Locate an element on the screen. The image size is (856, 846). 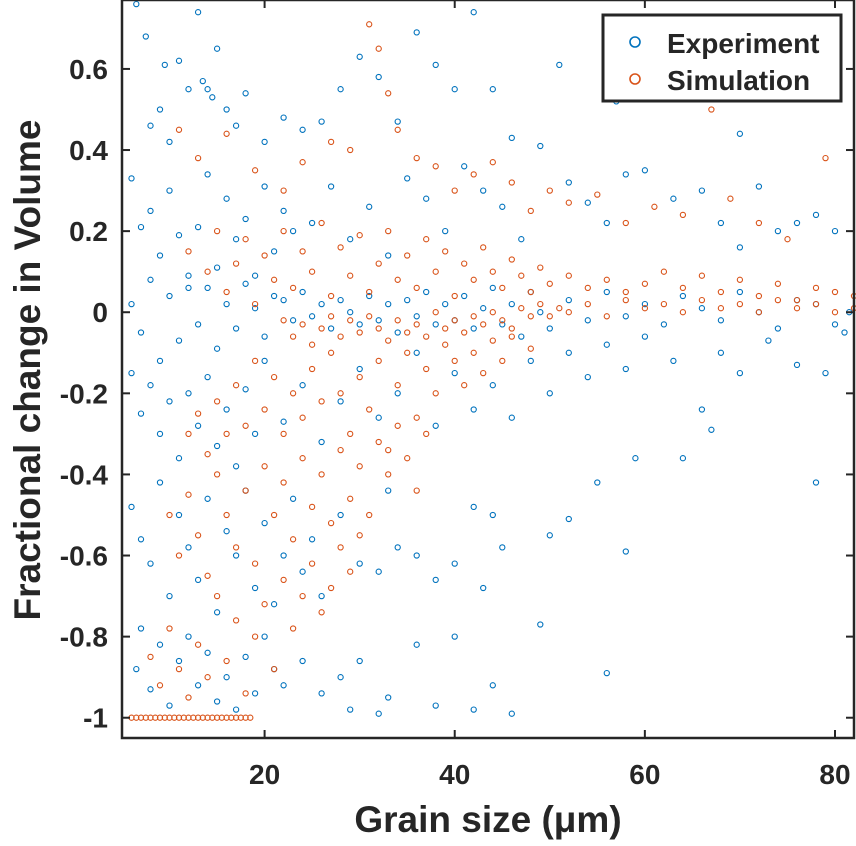
y-tick-label: 0 is located at coordinates (100, 312).